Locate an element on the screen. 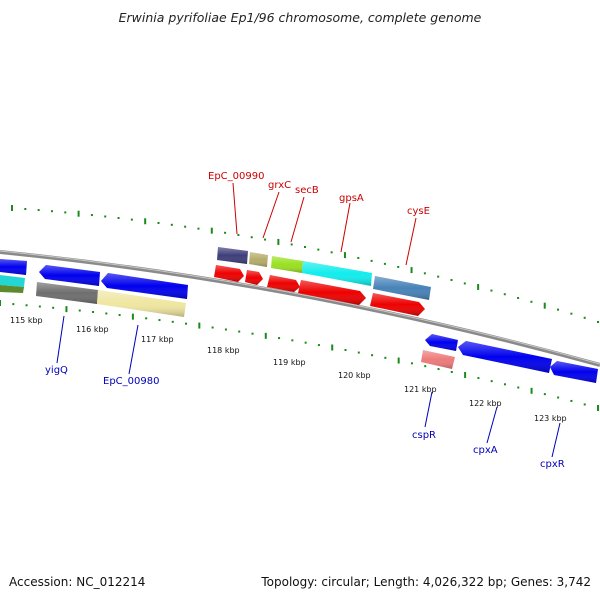 The image size is (600, 600). scale-label: 117 kbp is located at coordinates (157, 339).